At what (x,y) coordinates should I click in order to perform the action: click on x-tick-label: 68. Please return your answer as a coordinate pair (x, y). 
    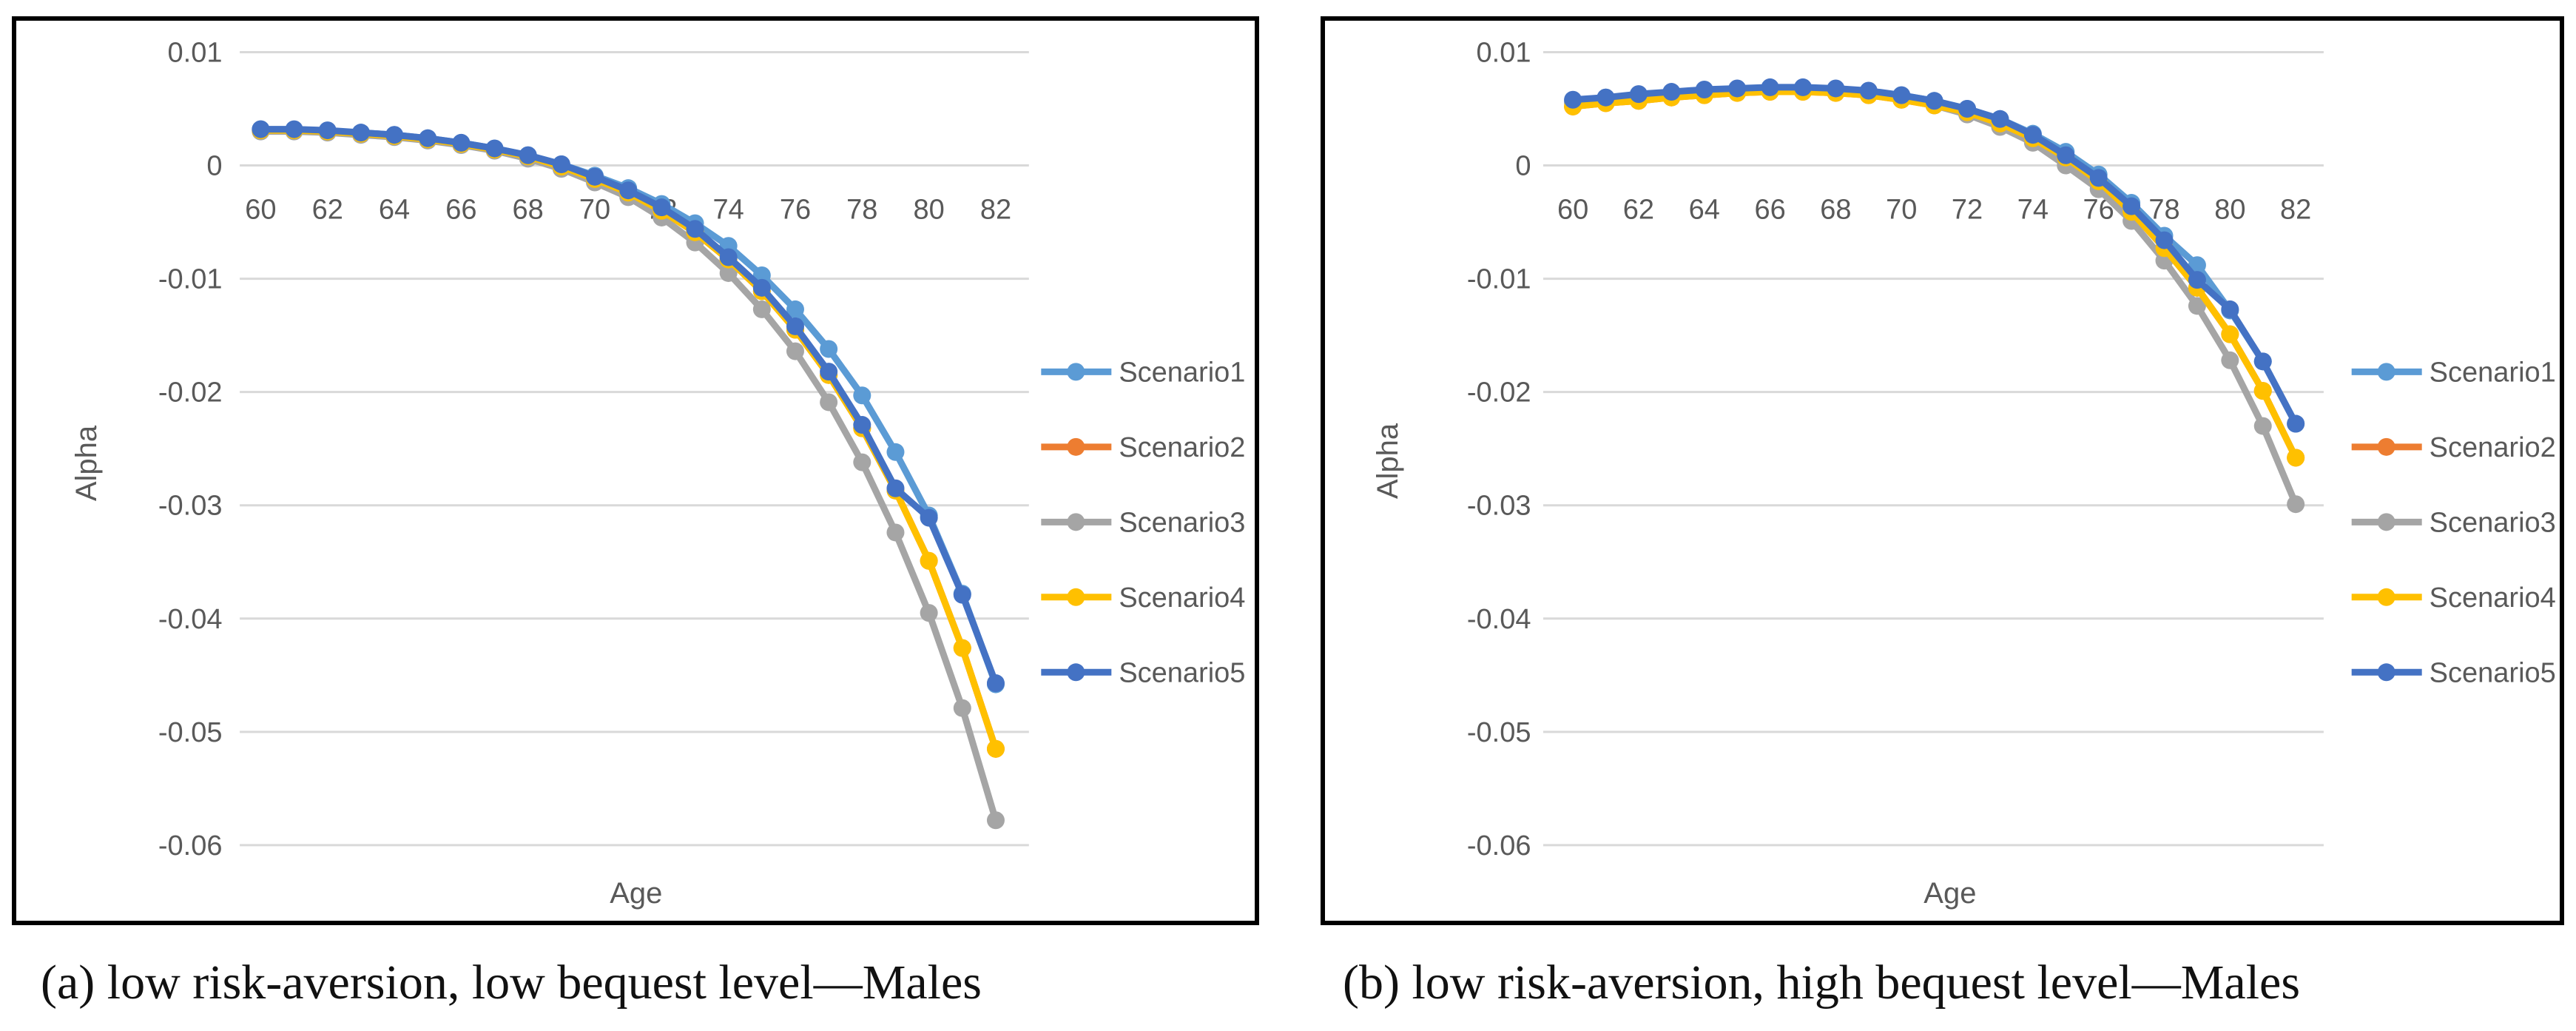
    Looking at the image, I should click on (1835, 211).